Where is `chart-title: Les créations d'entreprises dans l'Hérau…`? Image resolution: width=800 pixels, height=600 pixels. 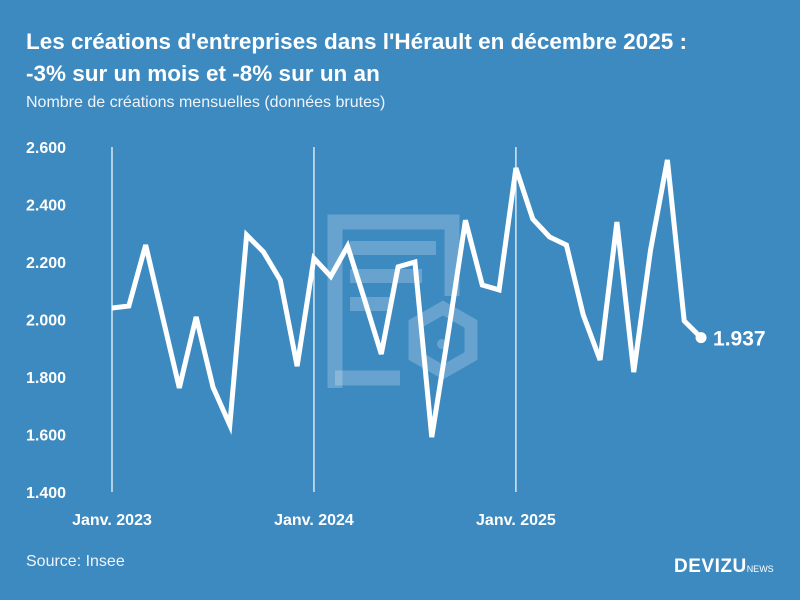
chart-title: Les créations d'entreprises dans l'Hérau… is located at coordinates (411, 58).